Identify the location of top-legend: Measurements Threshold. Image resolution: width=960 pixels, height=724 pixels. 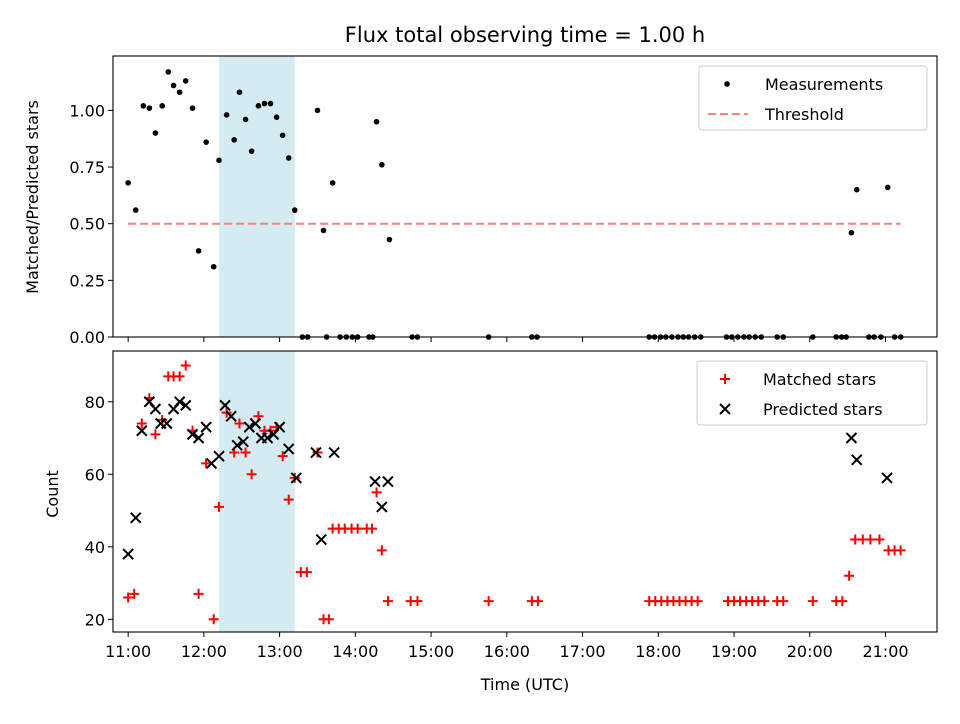
(813, 98).